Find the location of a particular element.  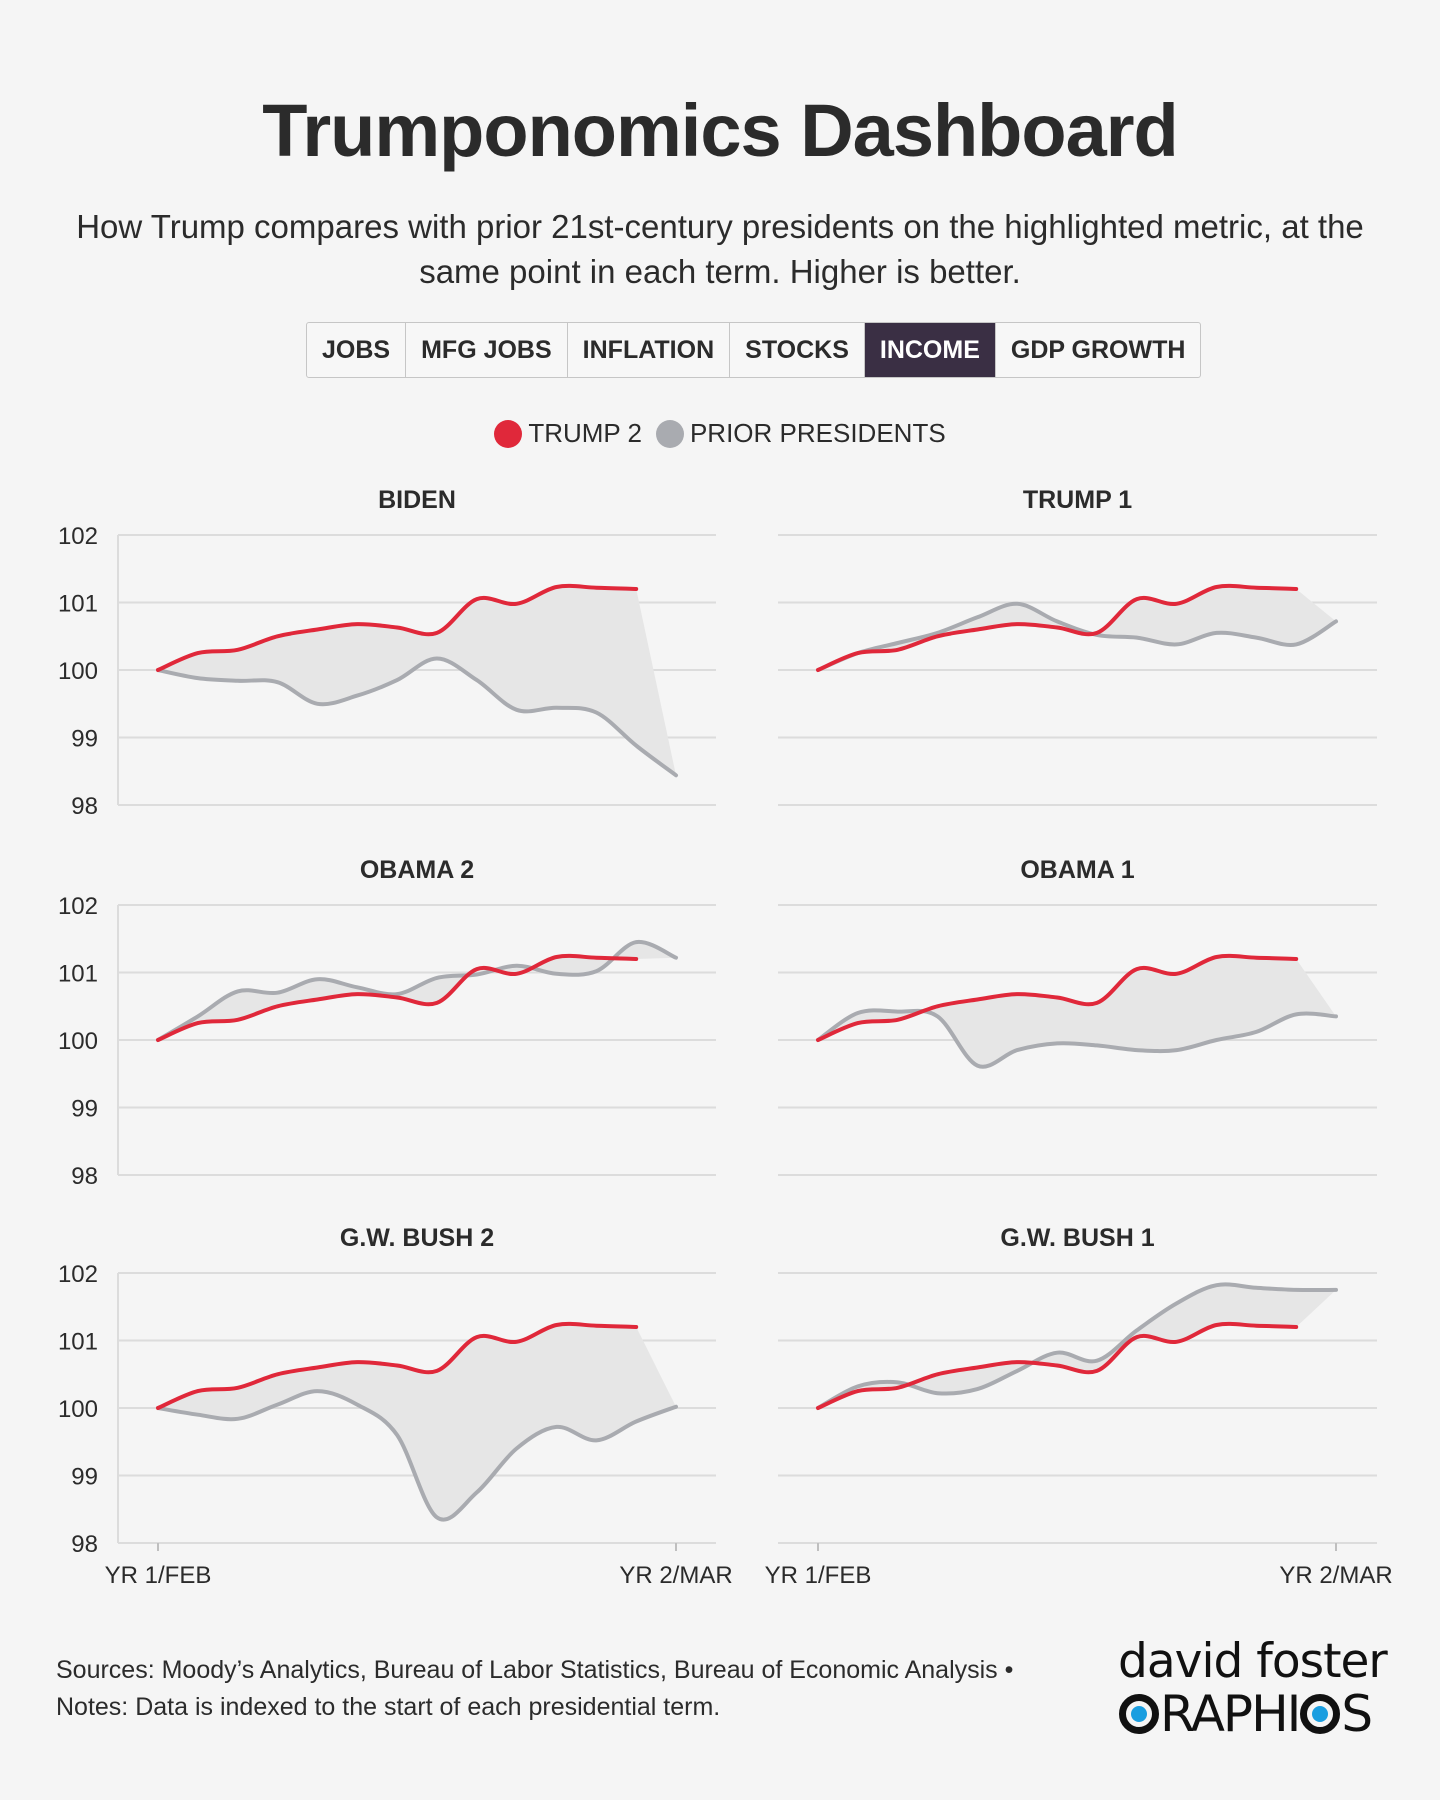

legend-swatch-prior is located at coordinates (669, 433).